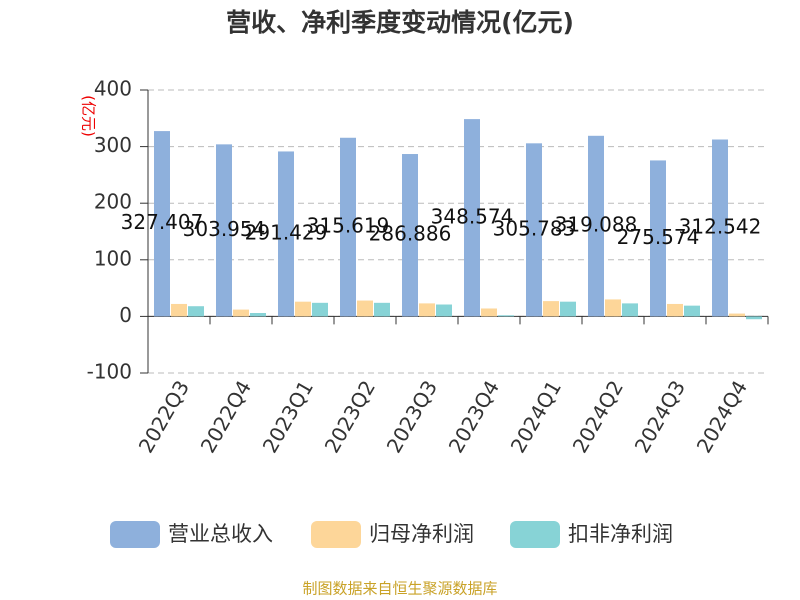  Describe the element at coordinates (598, 416) in the screenshot. I see `x-tick-label: 2024Q2` at that location.